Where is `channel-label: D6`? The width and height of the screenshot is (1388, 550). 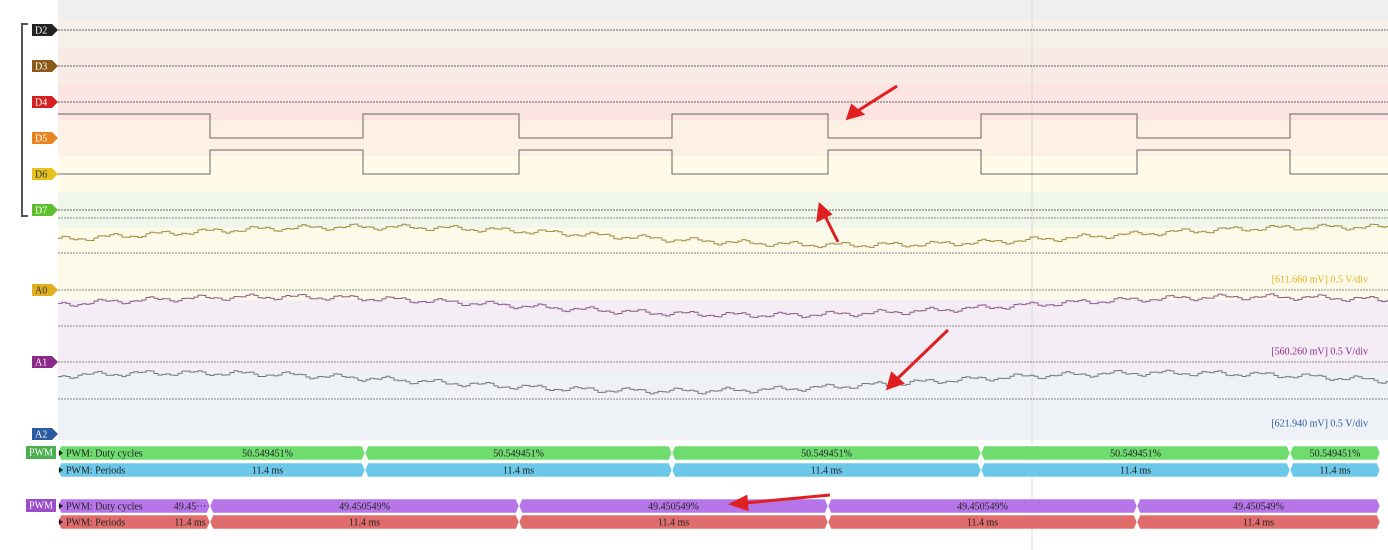
channel-label: D6 is located at coordinates (41, 174).